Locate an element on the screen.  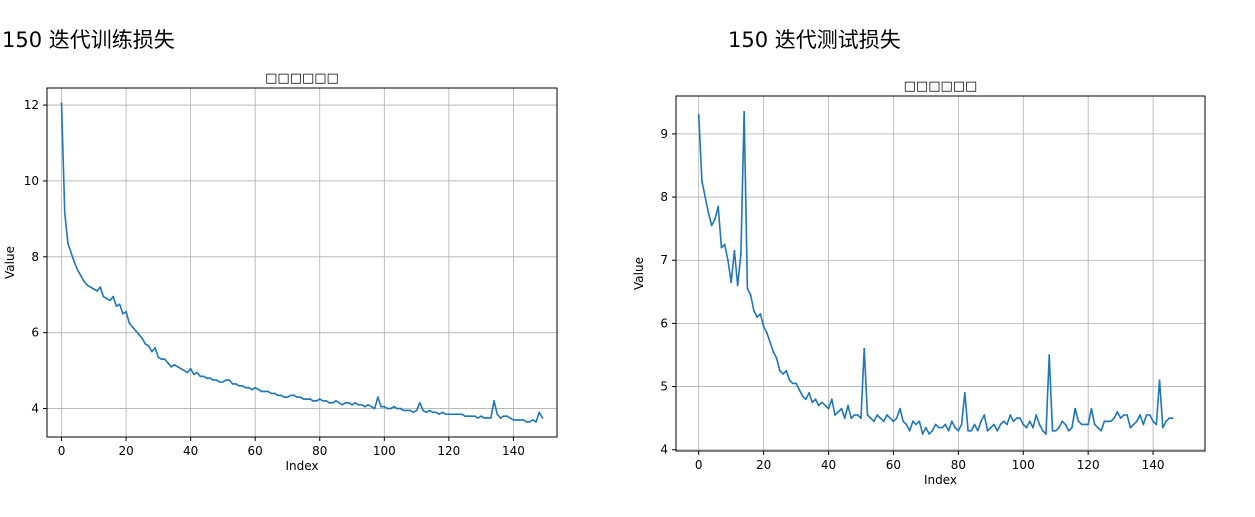
x-tick-label: 40 is located at coordinates (190, 451).